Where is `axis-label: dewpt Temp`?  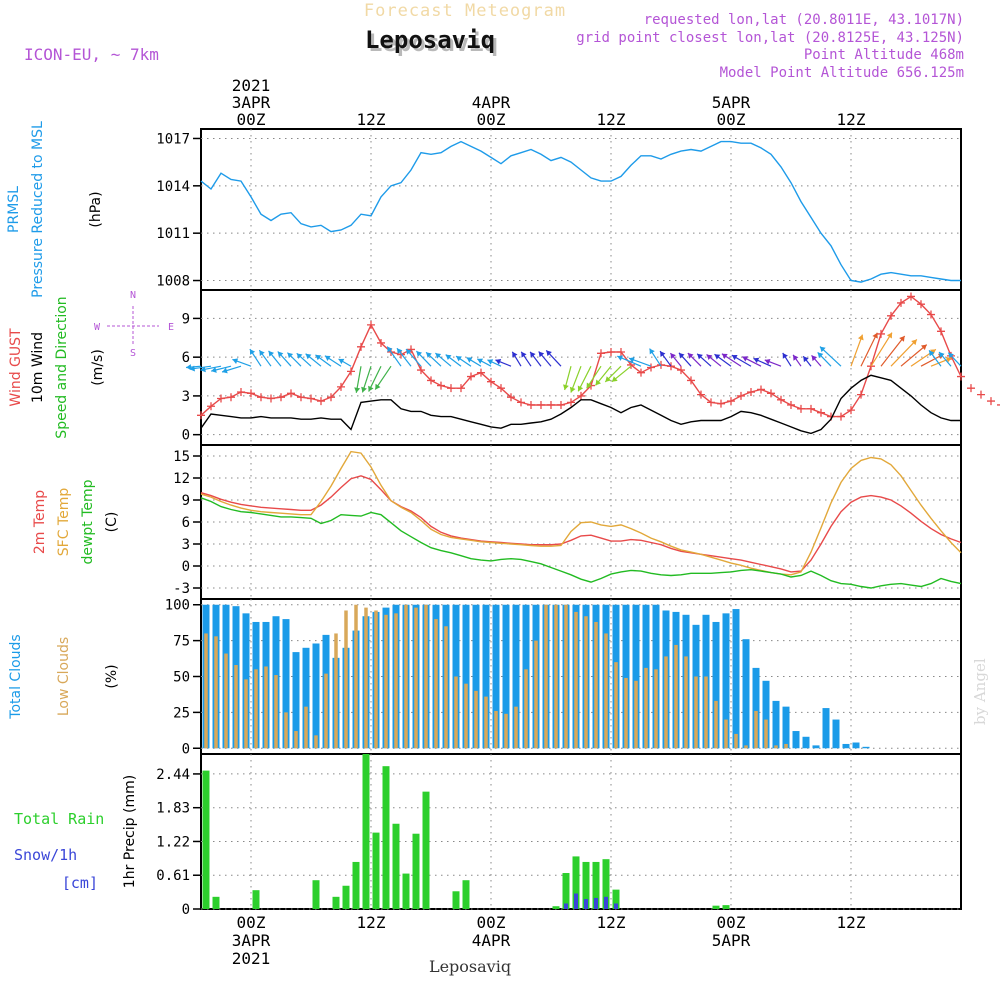 axis-label: dewpt Temp is located at coordinates (88, 521).